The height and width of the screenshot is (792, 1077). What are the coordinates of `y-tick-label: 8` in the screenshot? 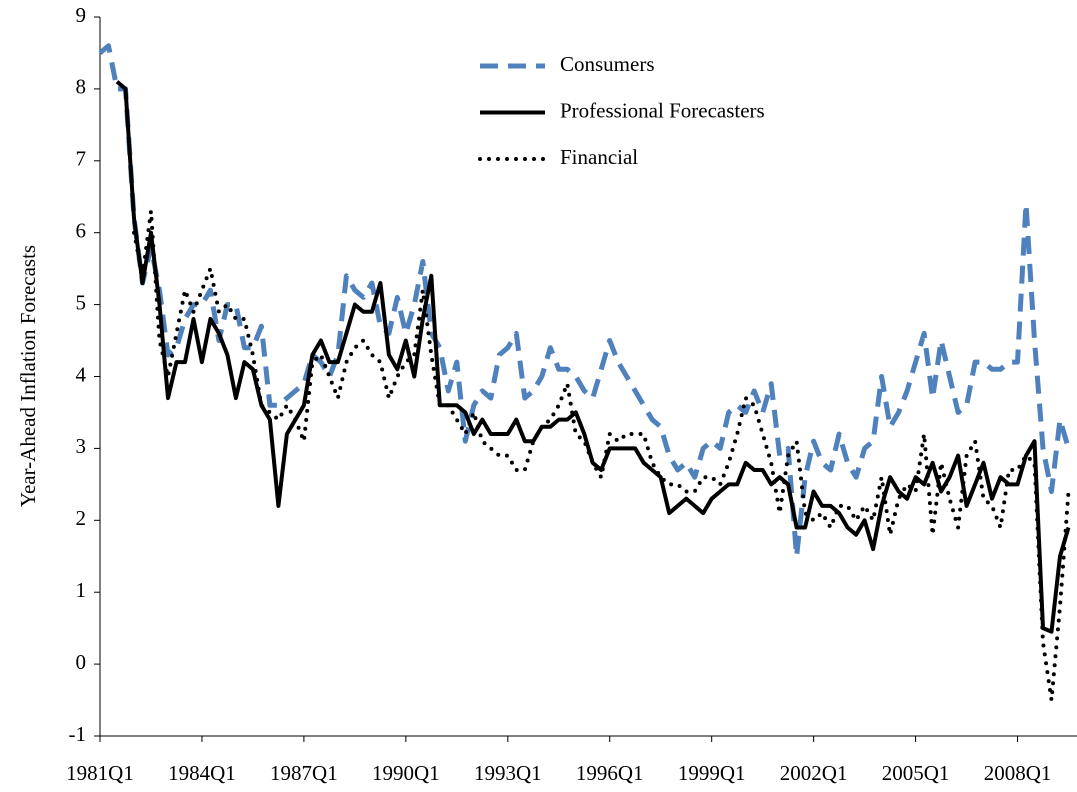 It's located at (81, 87).